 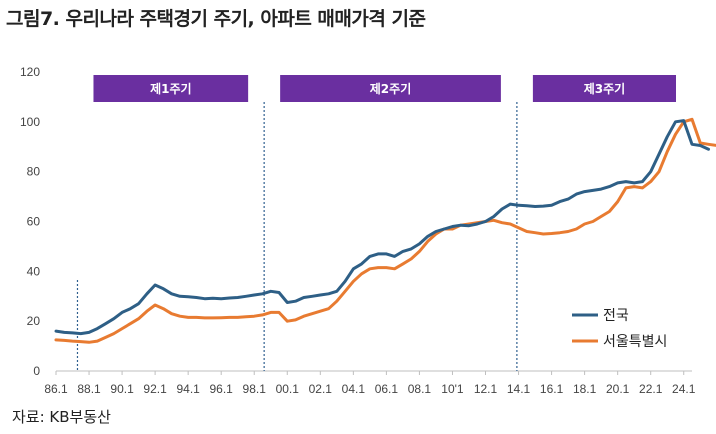 I want to click on x-tick-label: 92.1, so click(x=155, y=389).